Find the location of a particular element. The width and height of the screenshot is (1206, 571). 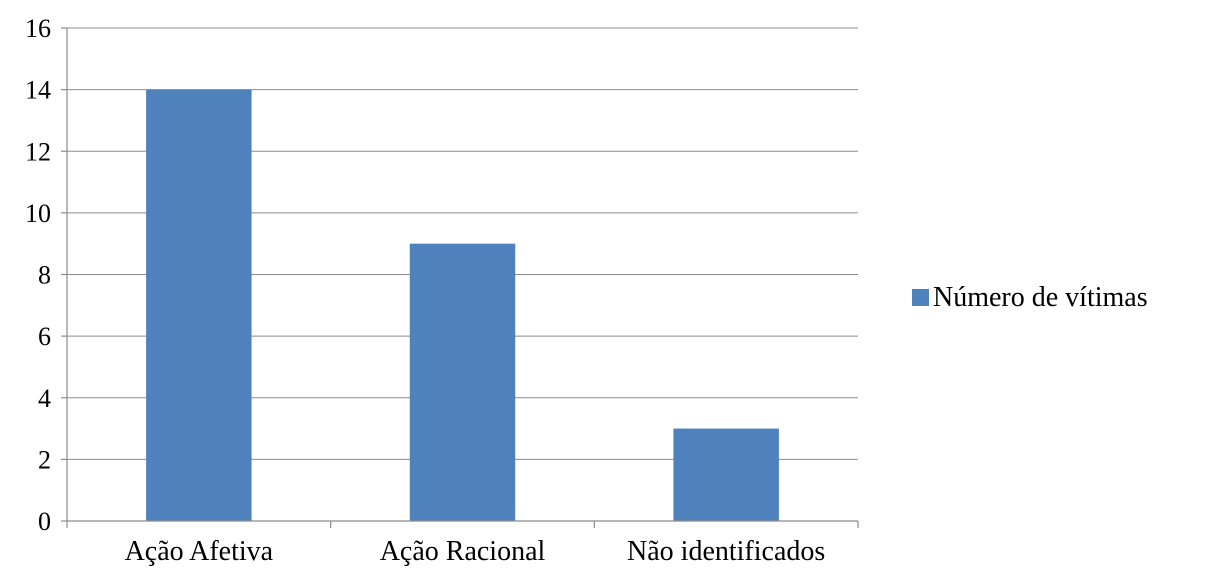

y-tick-label: 10 is located at coordinates (38, 213).